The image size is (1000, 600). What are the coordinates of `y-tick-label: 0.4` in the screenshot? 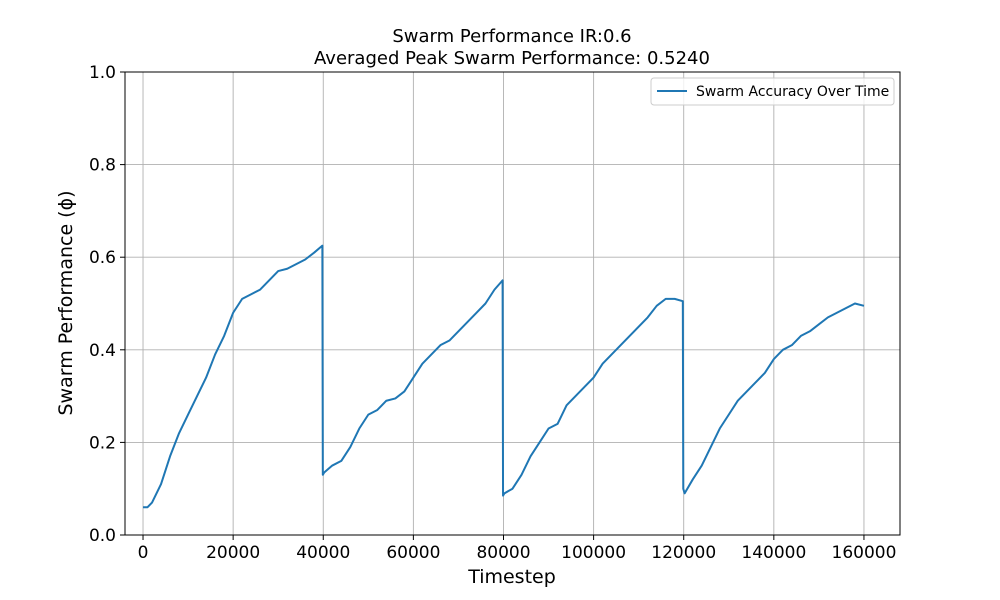 It's located at (102, 351).